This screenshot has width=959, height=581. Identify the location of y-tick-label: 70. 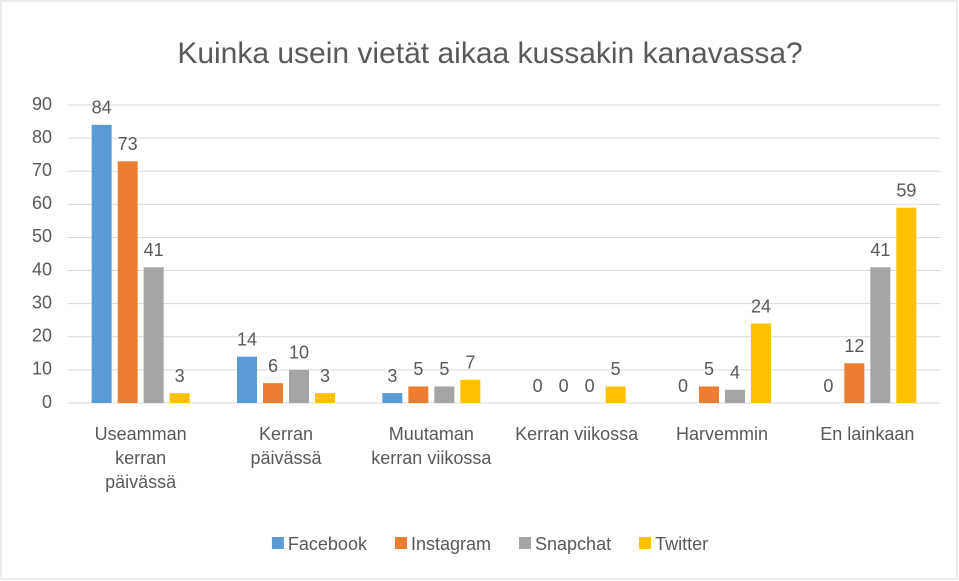
(42, 170).